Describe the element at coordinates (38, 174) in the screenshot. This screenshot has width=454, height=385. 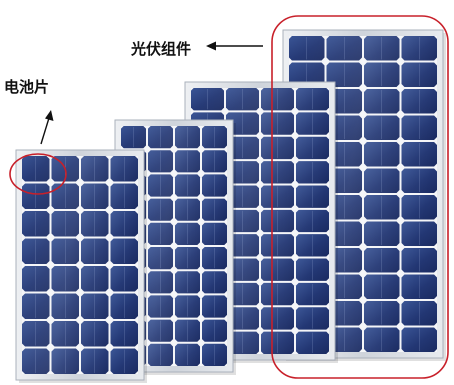
I see `cell-highlight-ellipse` at that location.